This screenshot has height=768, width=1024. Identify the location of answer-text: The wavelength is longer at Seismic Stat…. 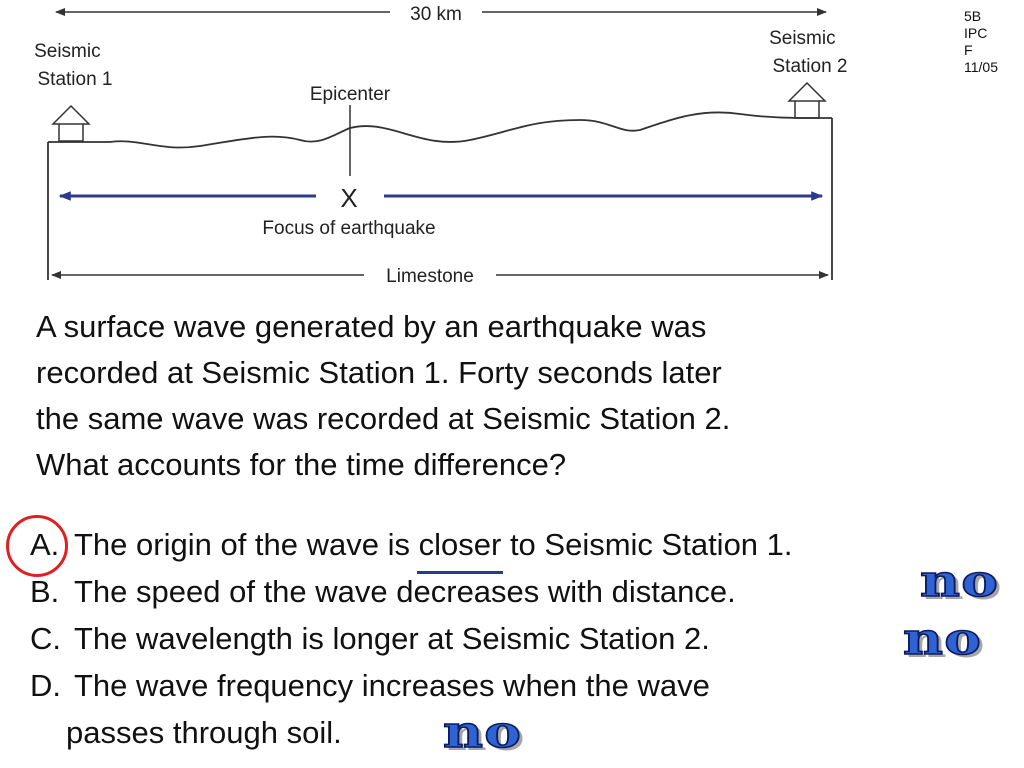
(392, 638).